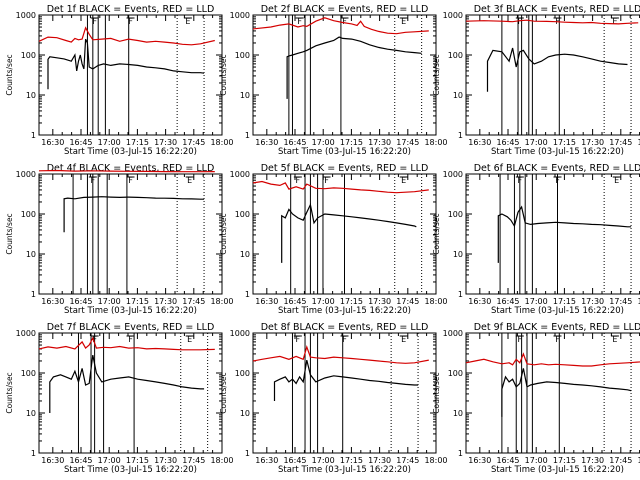 The height and width of the screenshot is (480, 640). What do you see at coordinates (80, 142) in the screenshot?
I see `chart-1-xtick-label: 16:45` at bounding box center [80, 142].